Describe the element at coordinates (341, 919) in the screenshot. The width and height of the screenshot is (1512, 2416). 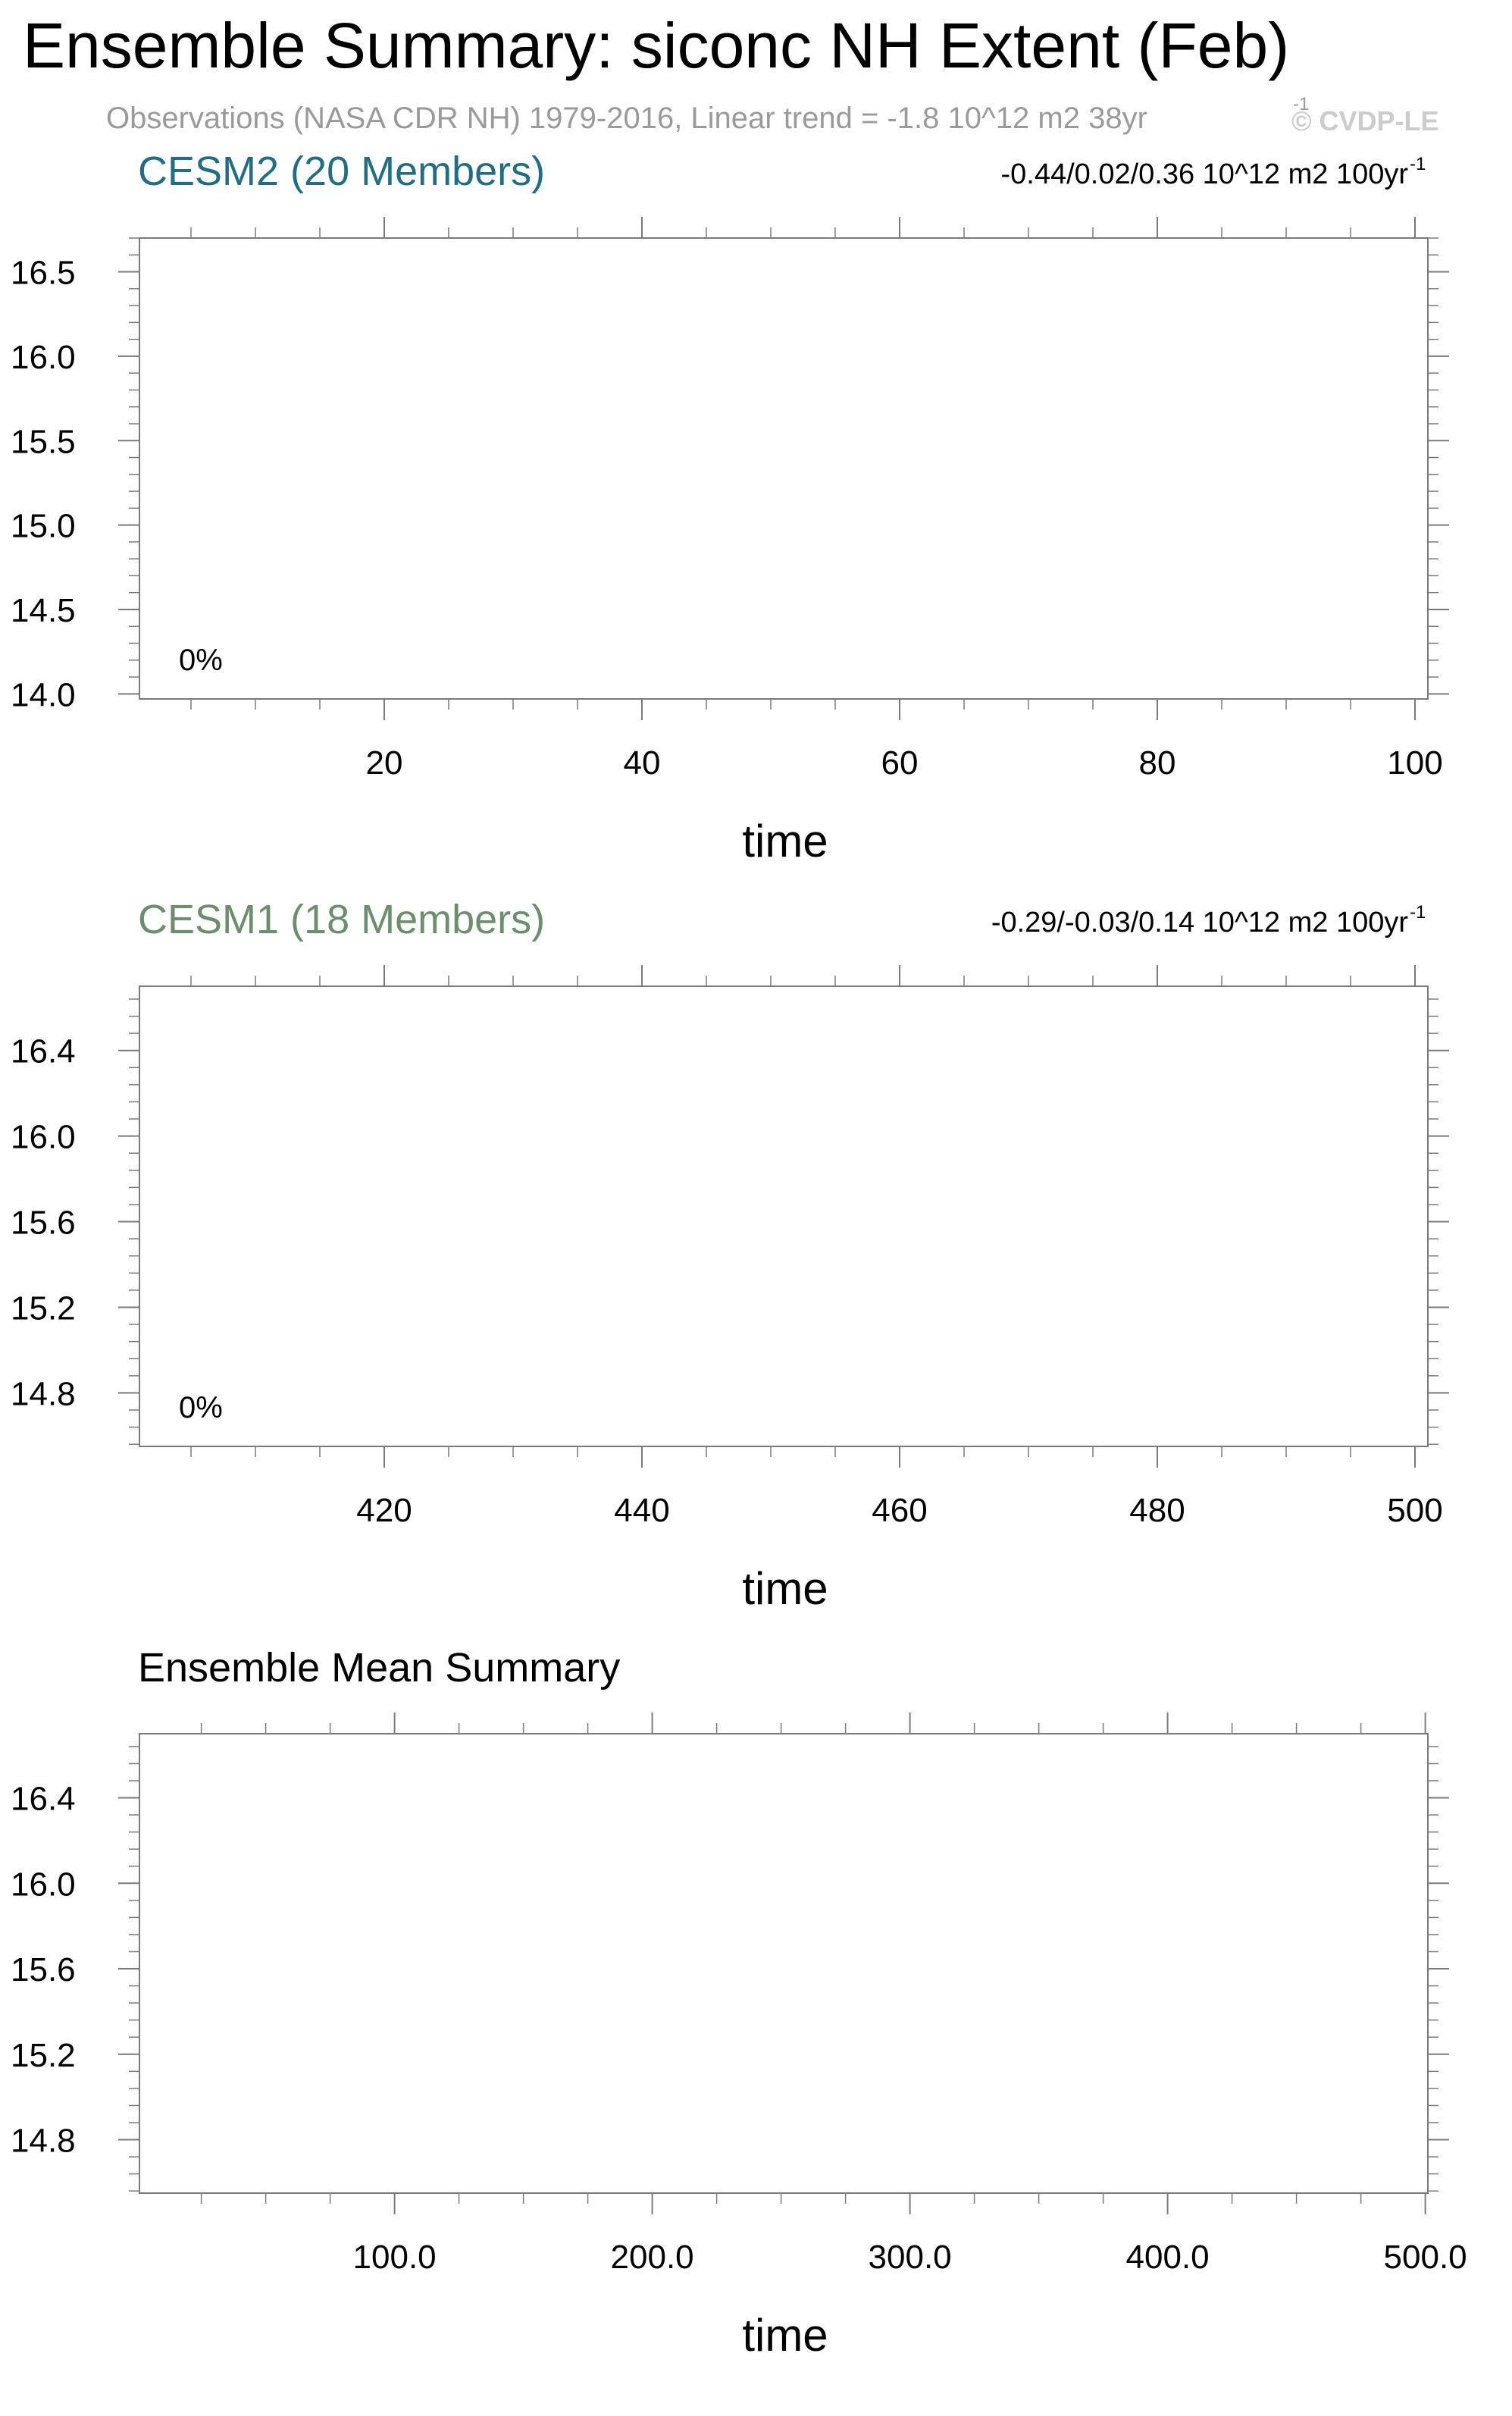
I see `panel-2-title: CESM1 (18 Members)` at that location.